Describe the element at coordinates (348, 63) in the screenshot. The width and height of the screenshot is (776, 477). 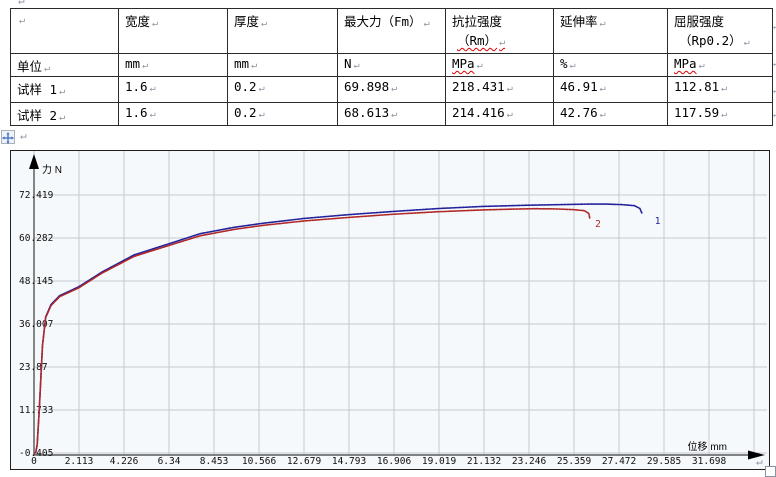
I see `cell-text: N` at that location.